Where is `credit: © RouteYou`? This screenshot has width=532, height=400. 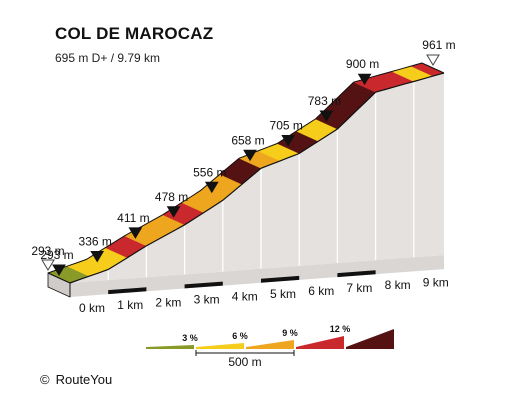
credit: © RouteYou is located at coordinates (76, 379).